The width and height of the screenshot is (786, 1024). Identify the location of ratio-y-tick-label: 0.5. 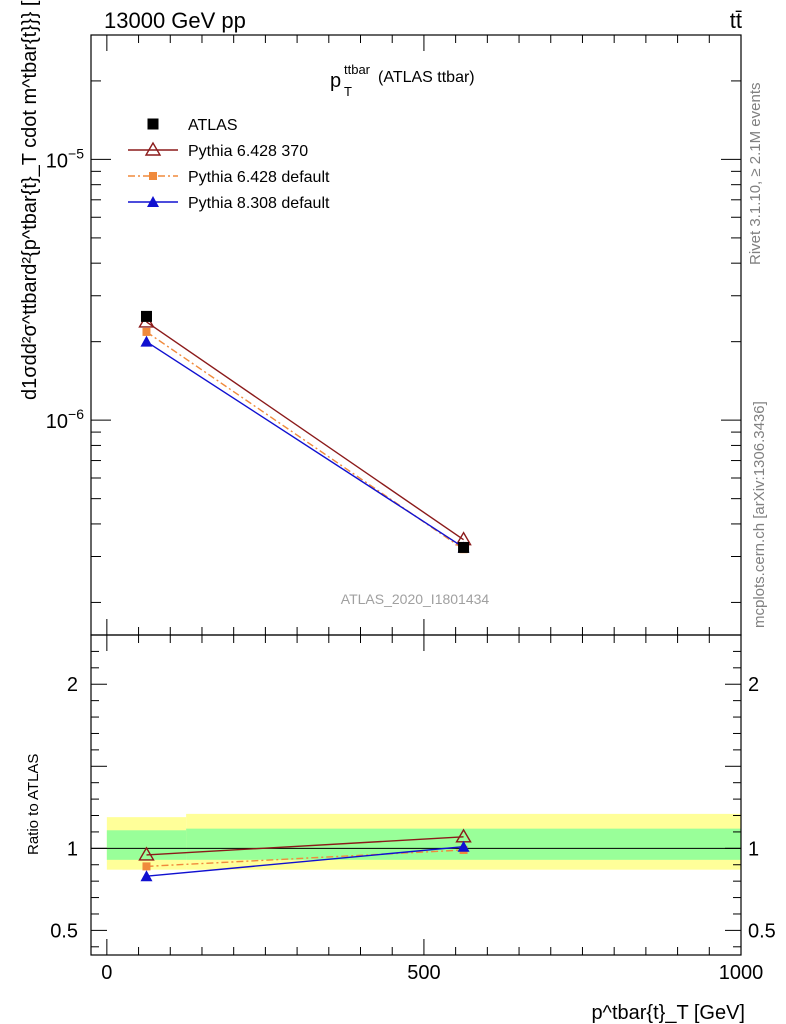
(64, 931).